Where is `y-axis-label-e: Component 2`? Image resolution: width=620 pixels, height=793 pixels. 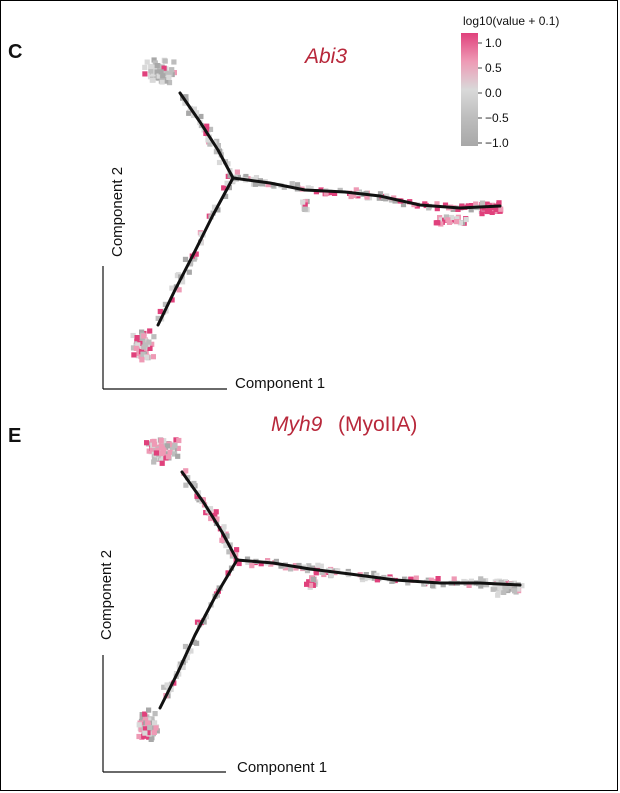 y-axis-label-e: Component 2 is located at coordinates (106, 595).